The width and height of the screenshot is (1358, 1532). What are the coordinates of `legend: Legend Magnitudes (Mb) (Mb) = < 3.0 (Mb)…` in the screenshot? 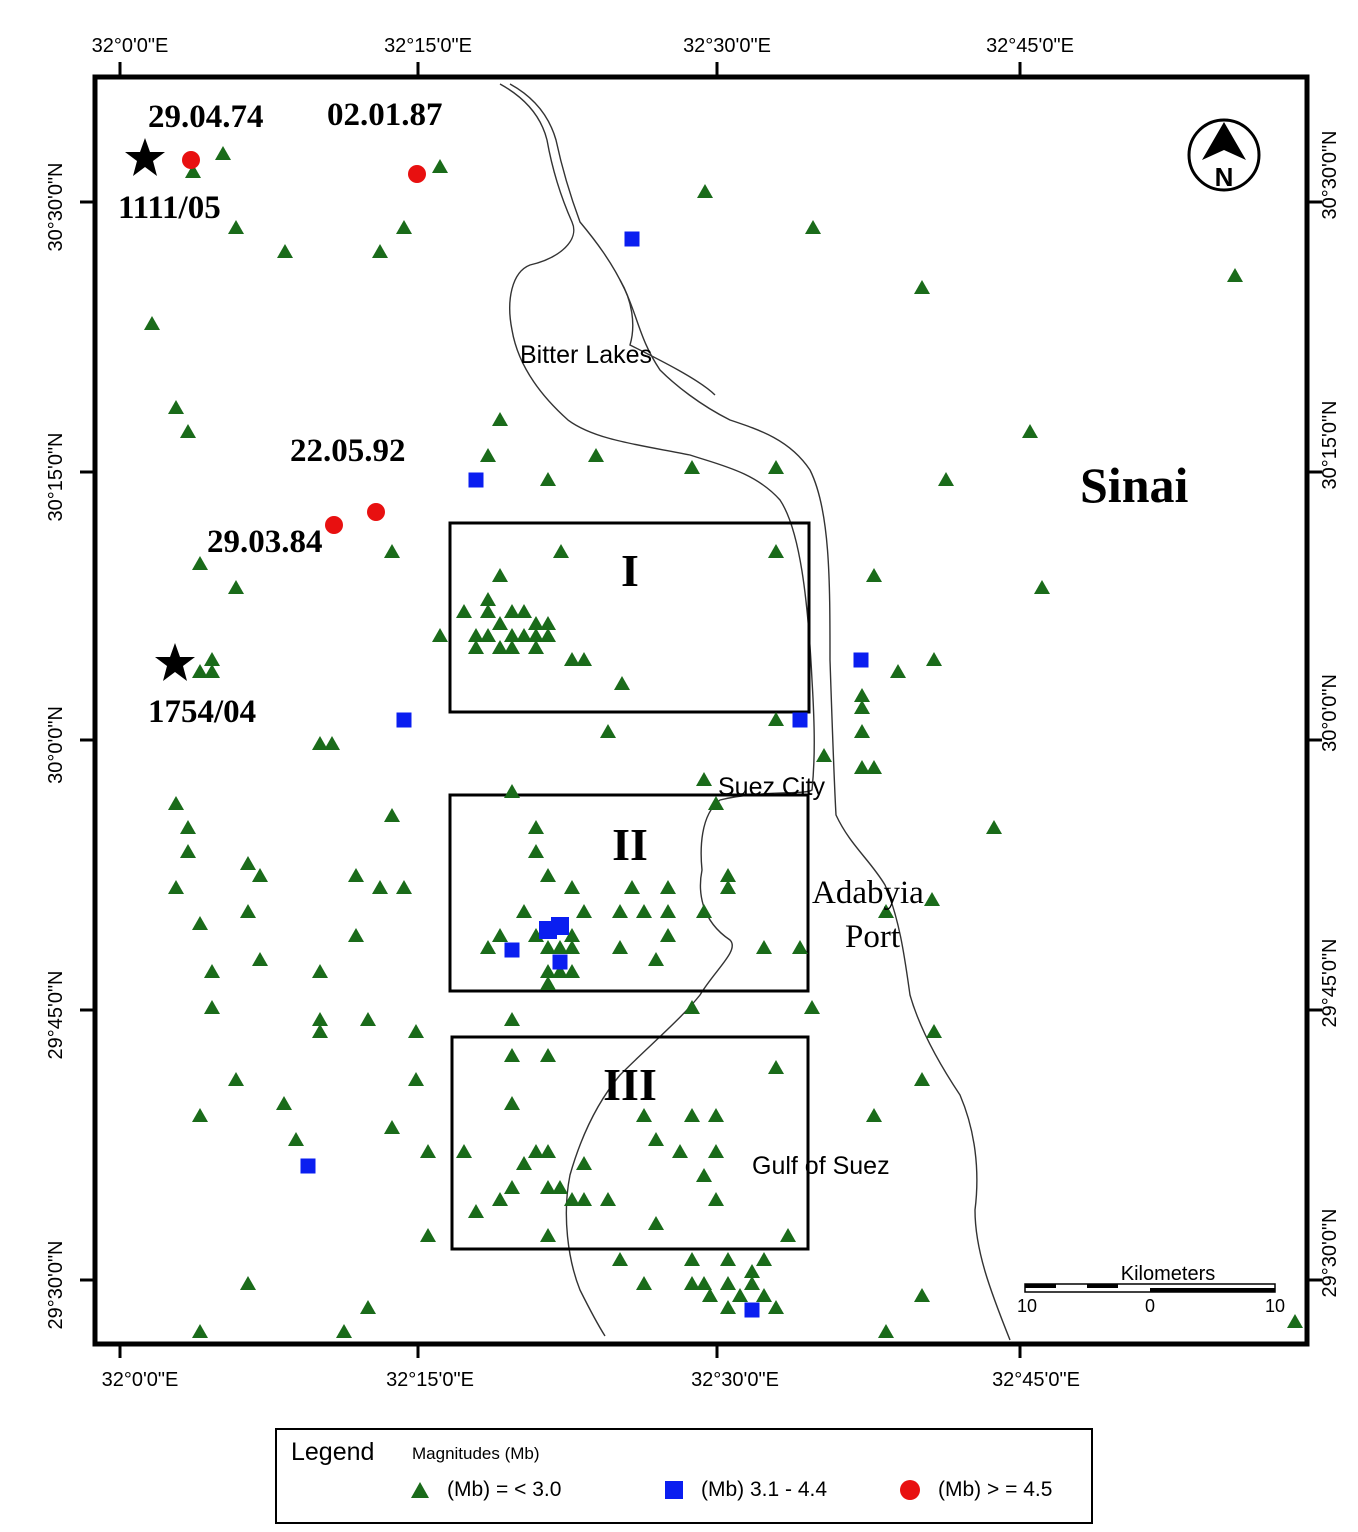 It's located at (684, 1476).